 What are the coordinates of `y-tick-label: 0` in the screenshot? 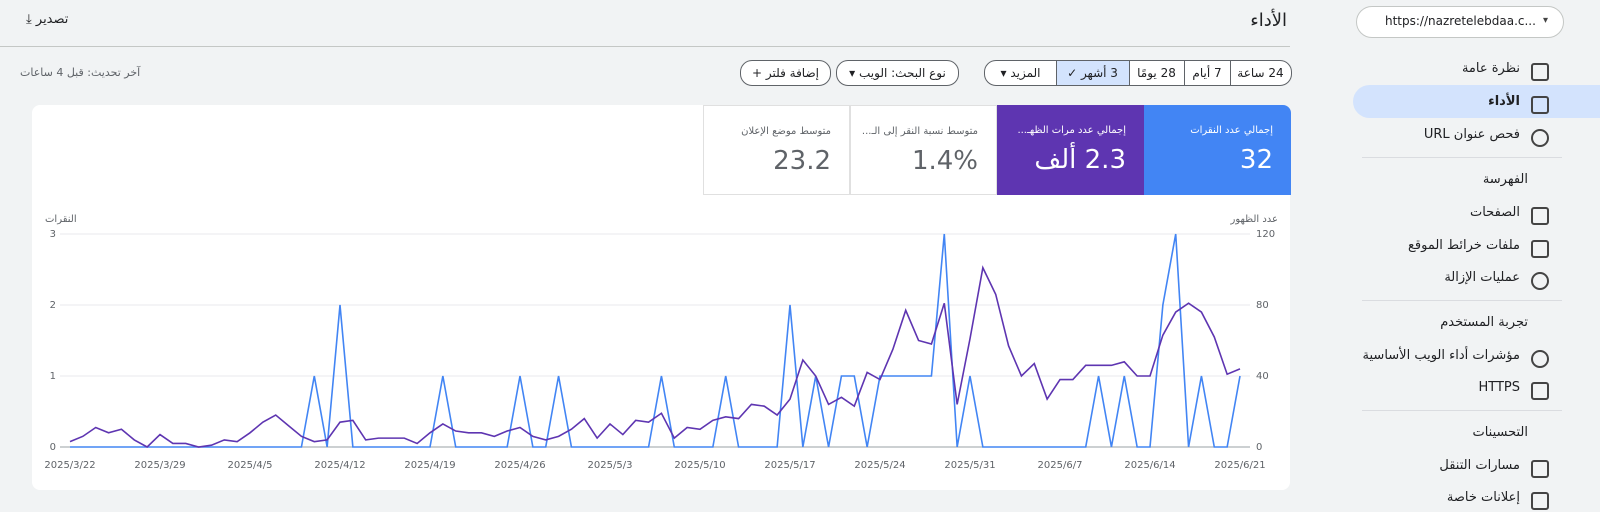 It's located at (53, 447).